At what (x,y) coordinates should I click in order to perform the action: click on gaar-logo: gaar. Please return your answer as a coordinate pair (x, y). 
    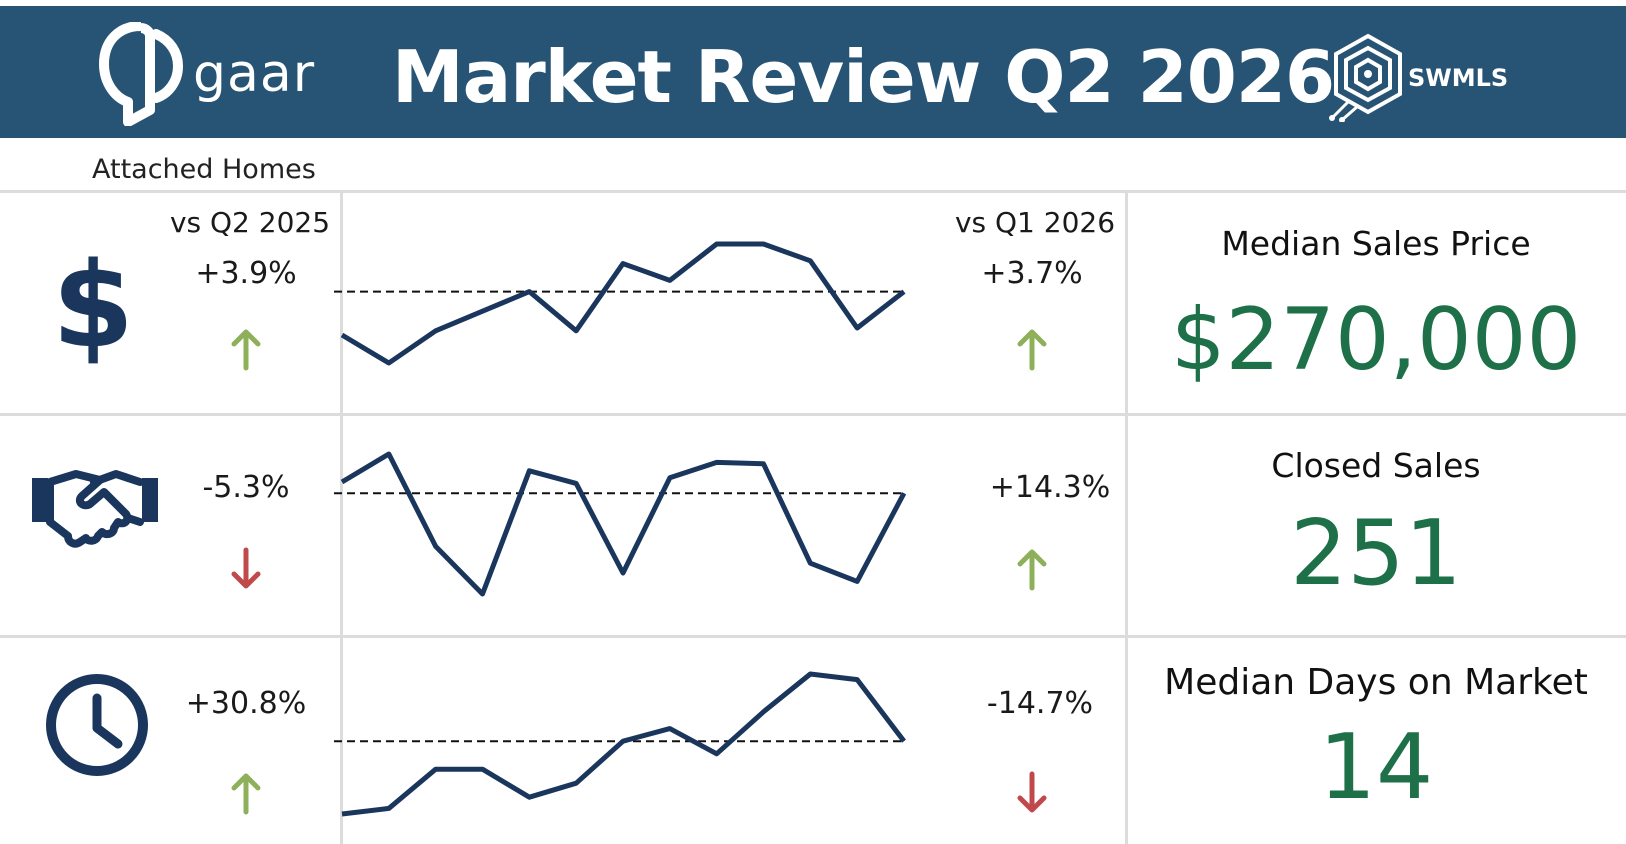
    Looking at the image, I should click on (213, 77).